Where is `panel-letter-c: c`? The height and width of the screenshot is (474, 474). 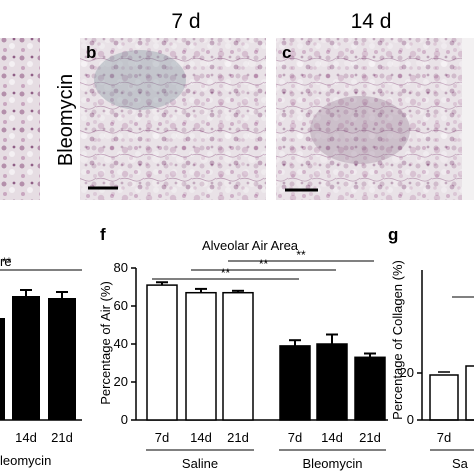
panel-letter-c: c is located at coordinates (286, 52).